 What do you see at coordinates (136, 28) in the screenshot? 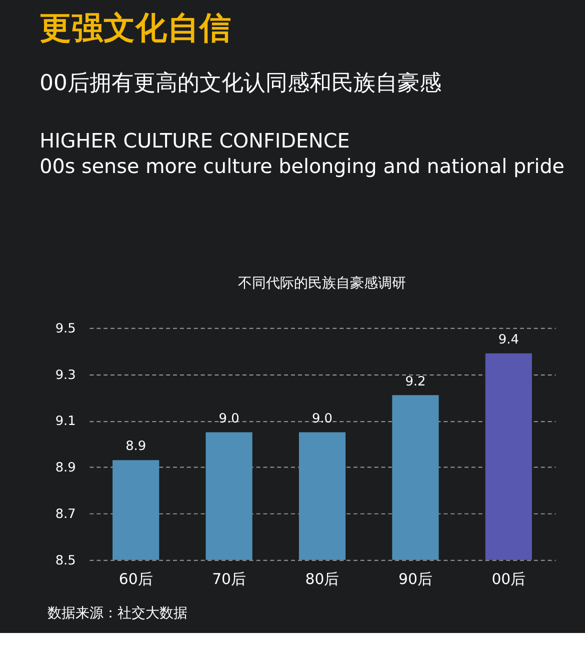
I see `chart-title: 更强文化自信` at bounding box center [136, 28].